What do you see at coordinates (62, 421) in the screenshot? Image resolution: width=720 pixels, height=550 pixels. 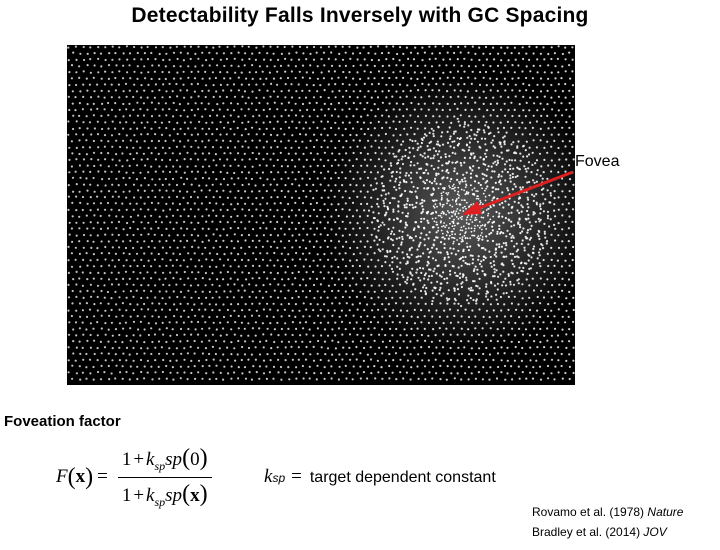 I see `foveation-factor-heading: Foveation factor` at bounding box center [62, 421].